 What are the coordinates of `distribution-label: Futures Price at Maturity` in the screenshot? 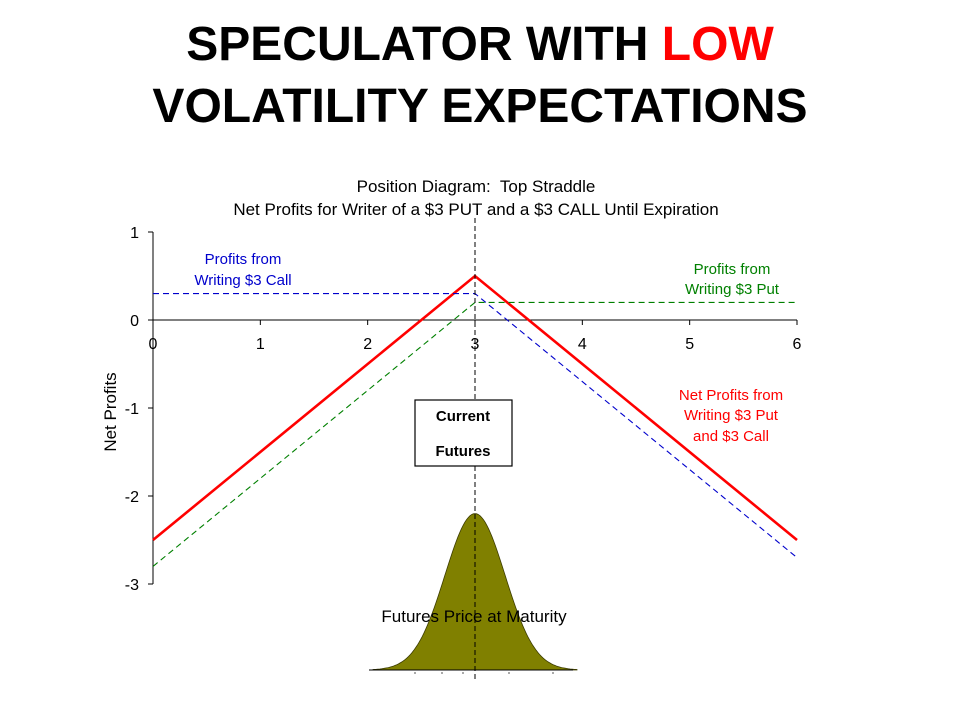 It's located at (474, 616).